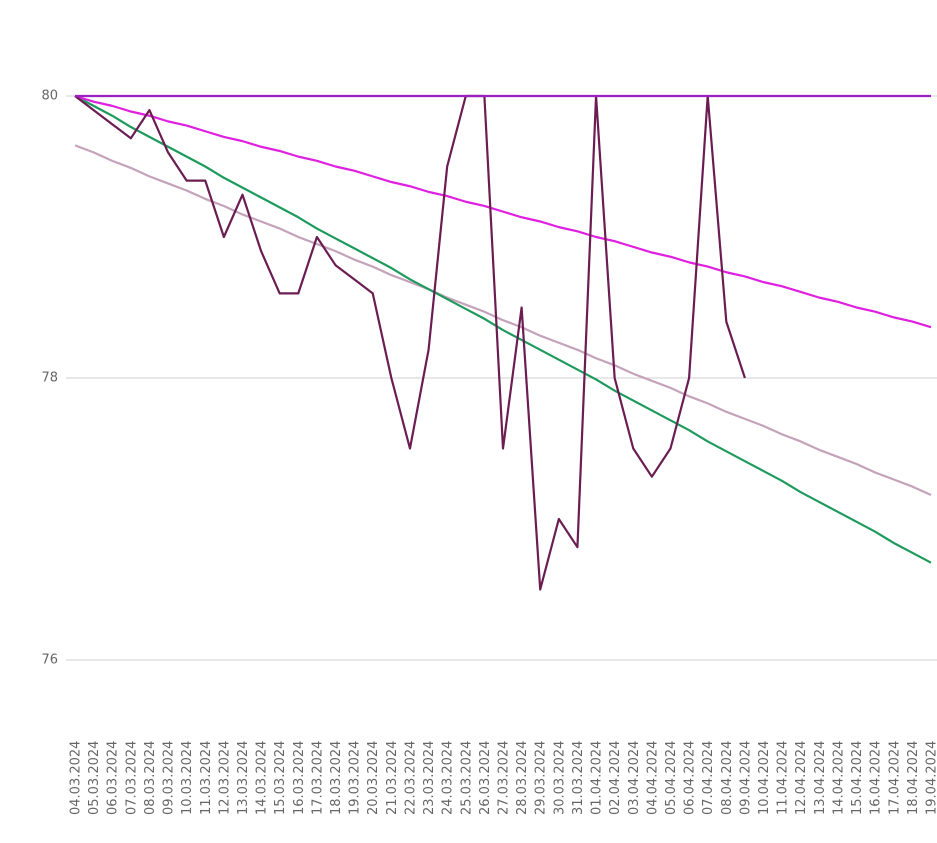 Image resolution: width=937 pixels, height=843 pixels. What do you see at coordinates (504, 778) in the screenshot?
I see `x-tick-label: 27.03.2024` at bounding box center [504, 778].